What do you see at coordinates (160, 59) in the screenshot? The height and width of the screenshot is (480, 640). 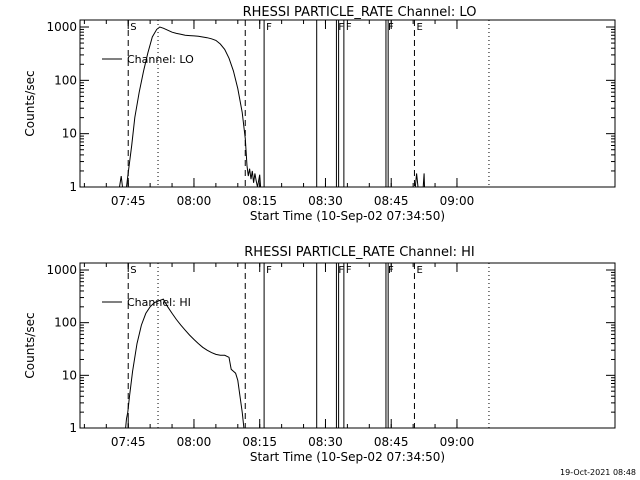 I see `legend-label: Channel: LO` at bounding box center [160, 59].